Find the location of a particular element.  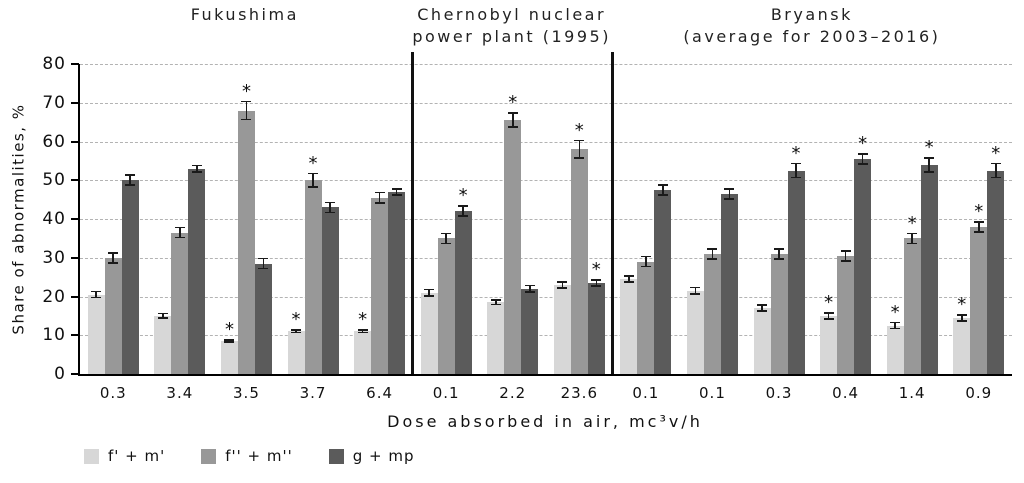

y-tick-label: 80 is located at coordinates (54, 64).